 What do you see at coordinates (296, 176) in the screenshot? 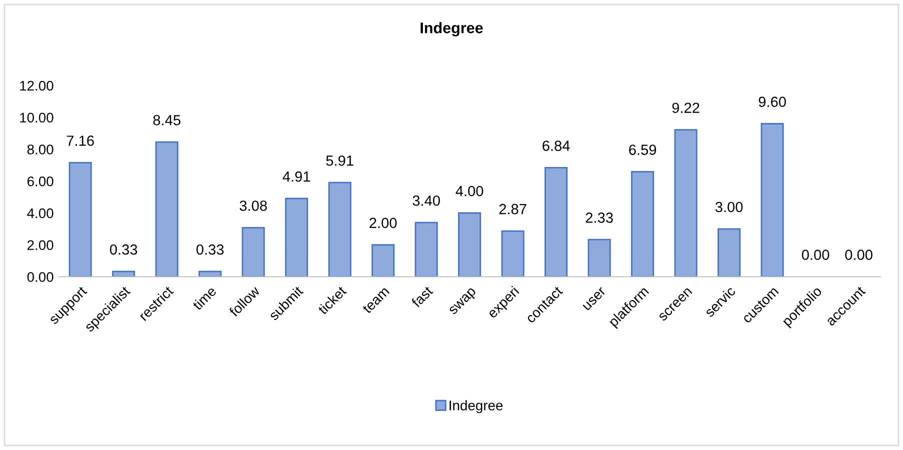
I see `data-label: 4.91` at bounding box center [296, 176].